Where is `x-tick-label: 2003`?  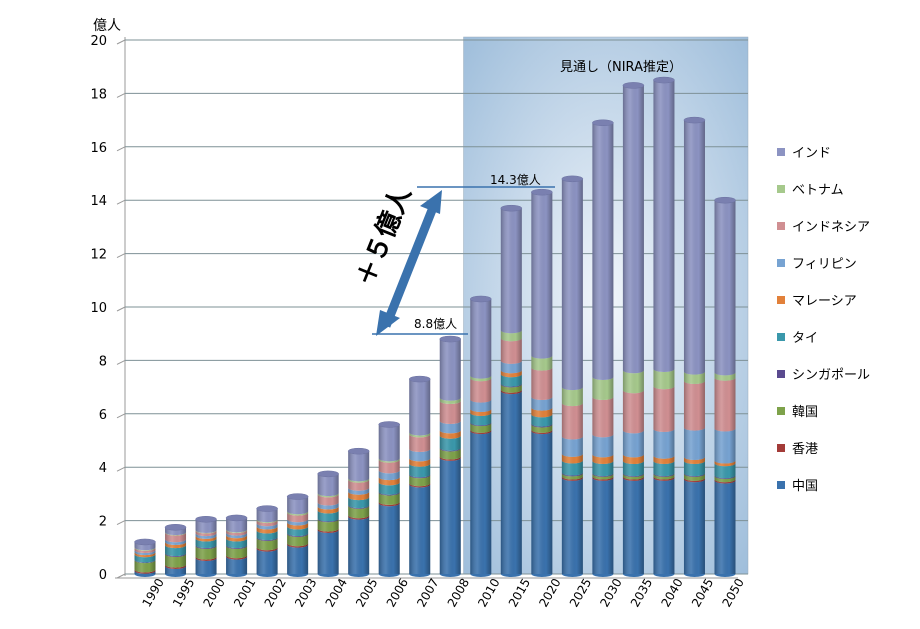 x-tick-label: 2003 is located at coordinates (305, 592).